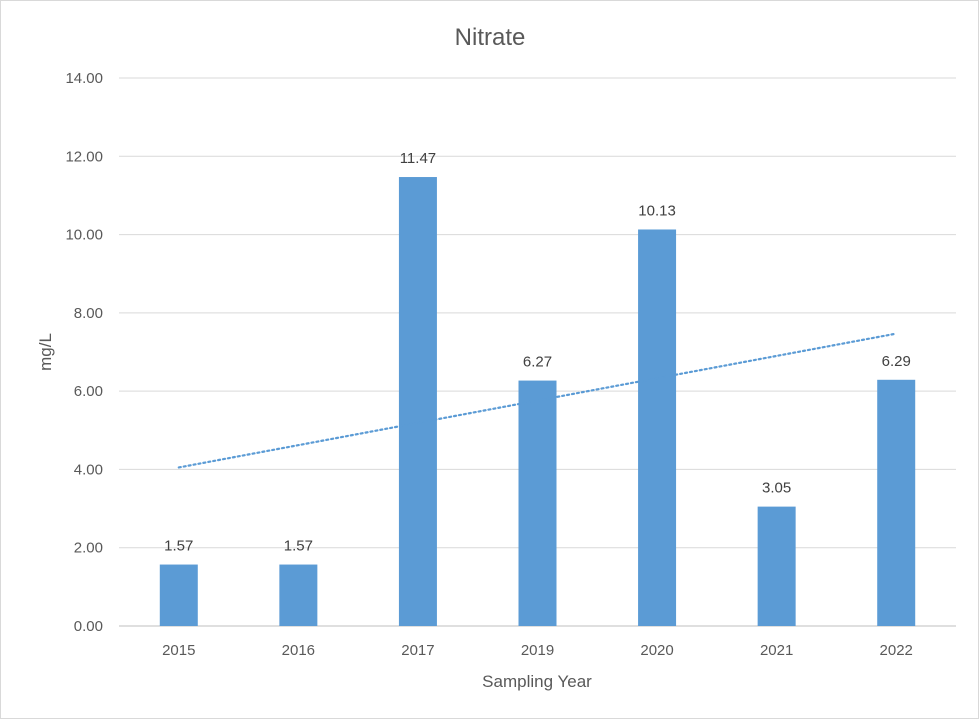 This screenshot has width=979, height=719. Describe the element at coordinates (896, 502) in the screenshot. I see `bar-2022` at that location.